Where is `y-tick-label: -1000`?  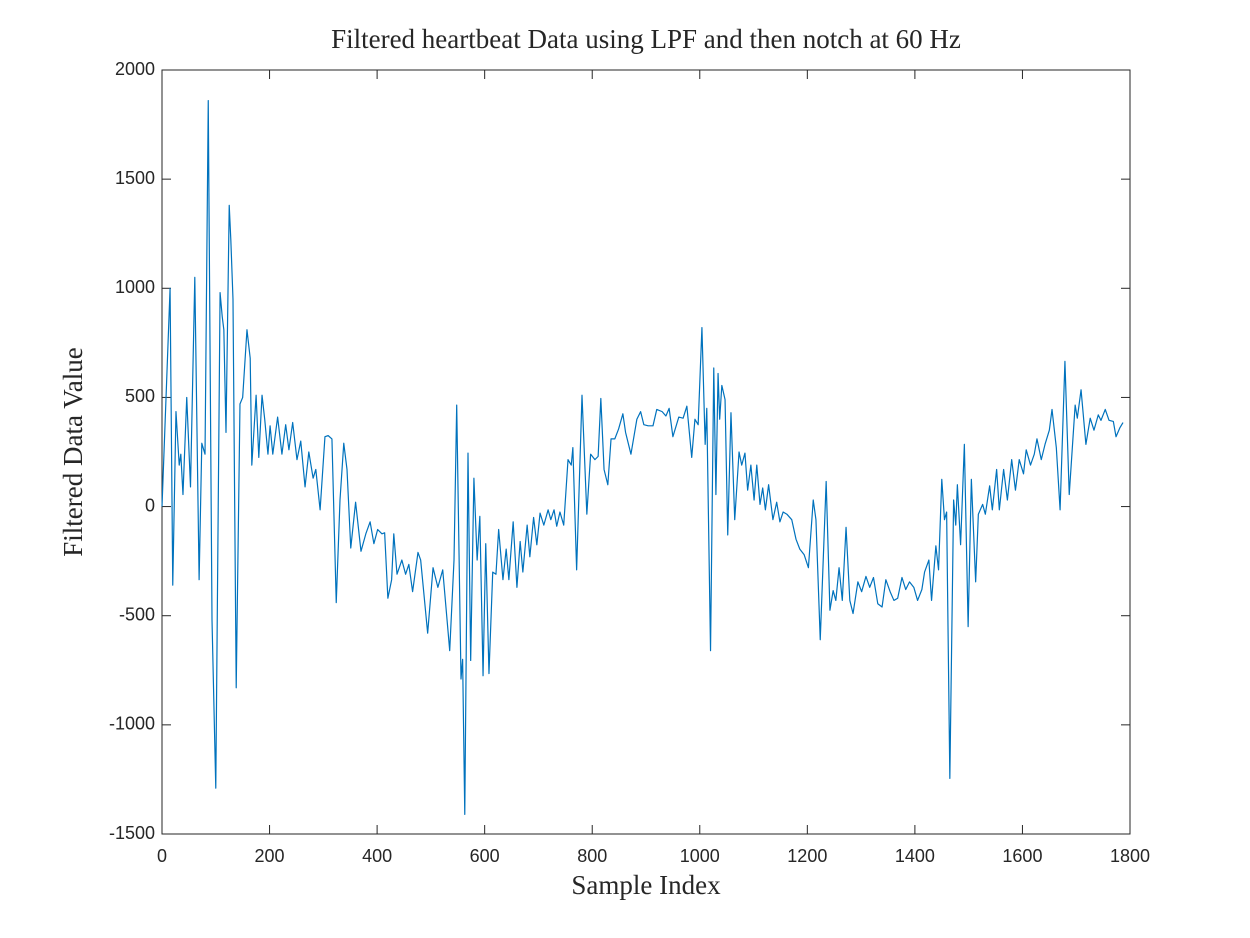
y-tick-label: -1000 is located at coordinates (132, 724).